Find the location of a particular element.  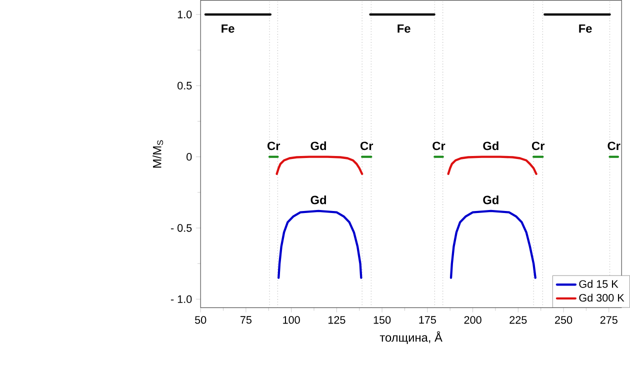

x-tick-label: 100 is located at coordinates (291, 320).